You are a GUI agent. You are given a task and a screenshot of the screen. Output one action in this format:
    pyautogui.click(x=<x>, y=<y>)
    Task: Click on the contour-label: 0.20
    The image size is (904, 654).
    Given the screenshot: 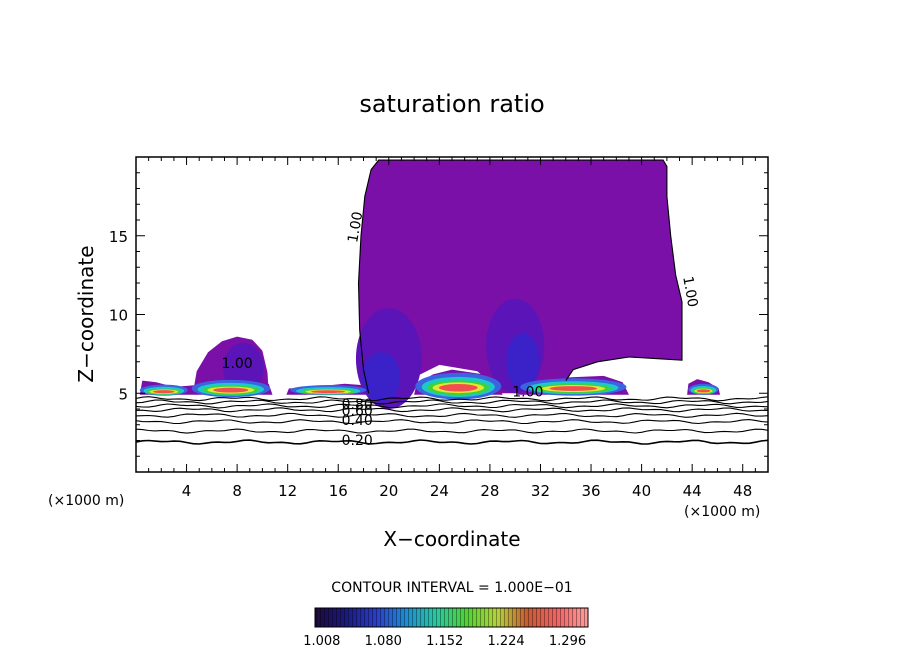 What is the action you would take?
    pyautogui.click(x=357, y=441)
    